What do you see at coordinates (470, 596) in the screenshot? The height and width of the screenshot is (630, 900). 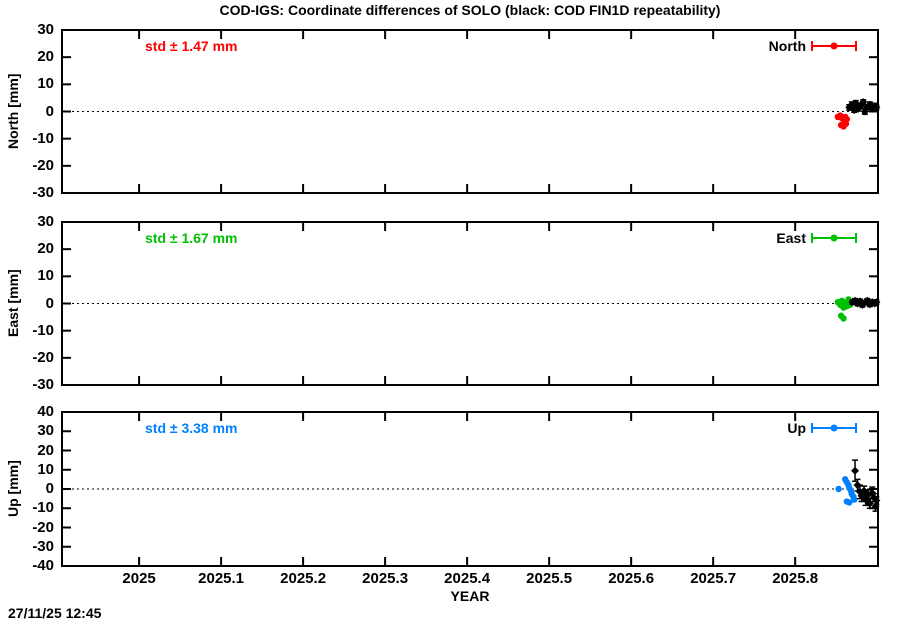 I see `x-axis-label: YEAR` at bounding box center [470, 596].